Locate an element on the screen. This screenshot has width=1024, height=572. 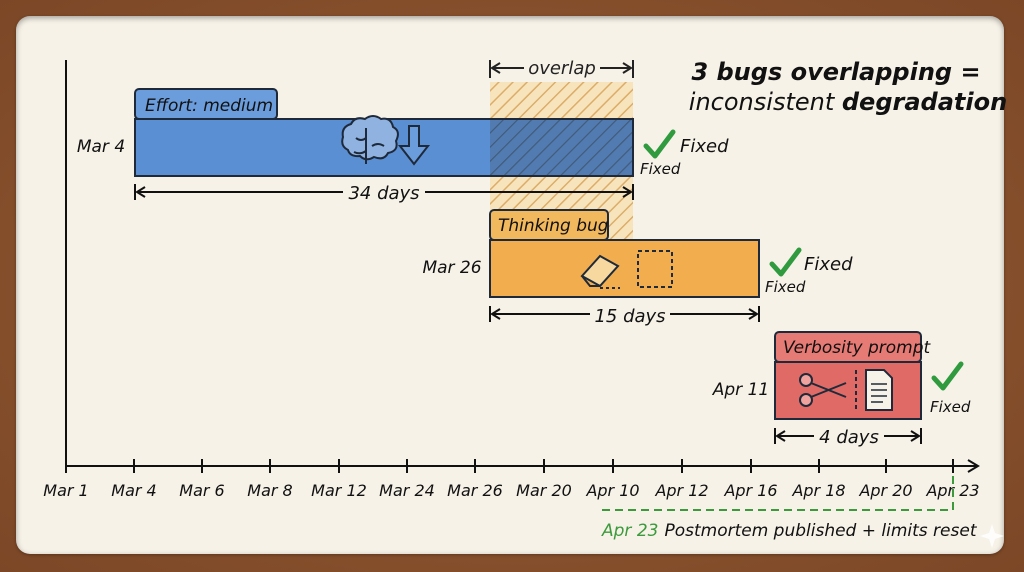
x-tick-label: Apr 18 is located at coordinates (818, 490).